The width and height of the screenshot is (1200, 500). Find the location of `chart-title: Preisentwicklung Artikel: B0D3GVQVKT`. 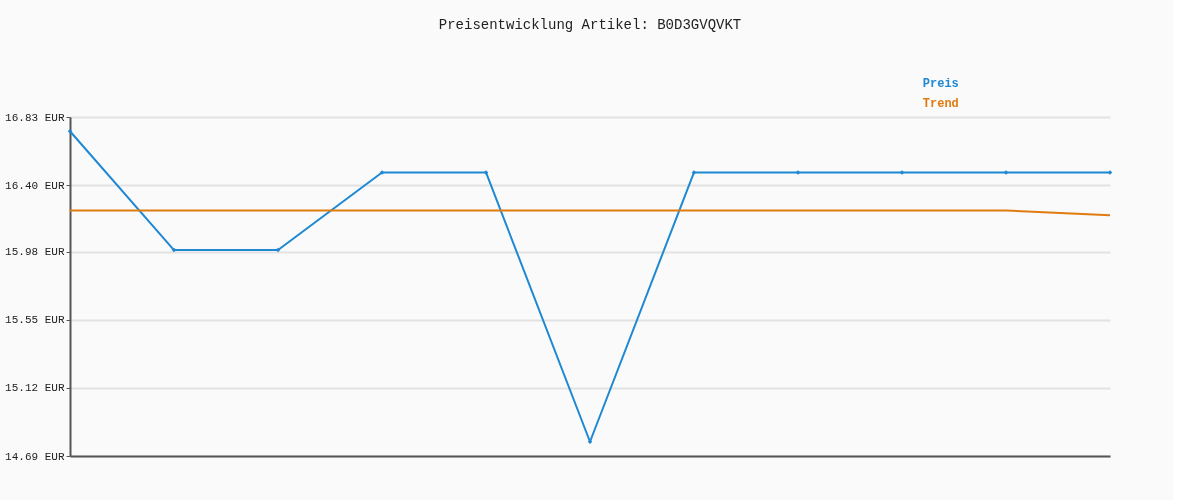

chart-title: Preisentwicklung Artikel: B0D3GVQVKT is located at coordinates (590, 25).